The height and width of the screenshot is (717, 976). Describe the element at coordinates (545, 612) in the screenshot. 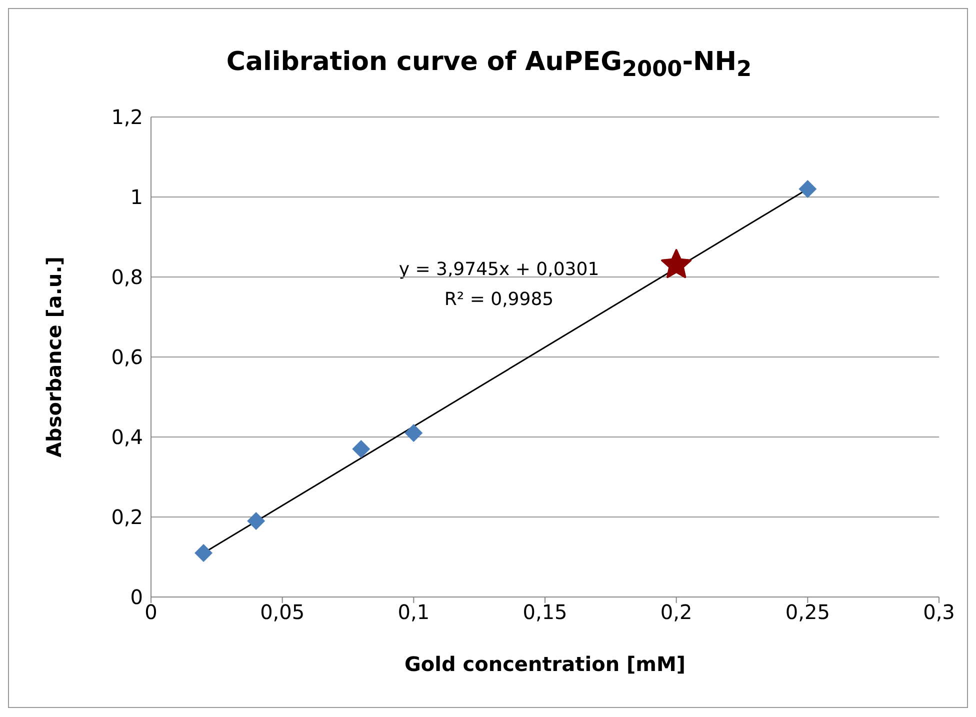

I see `x-tick-label: 0,15` at that location.